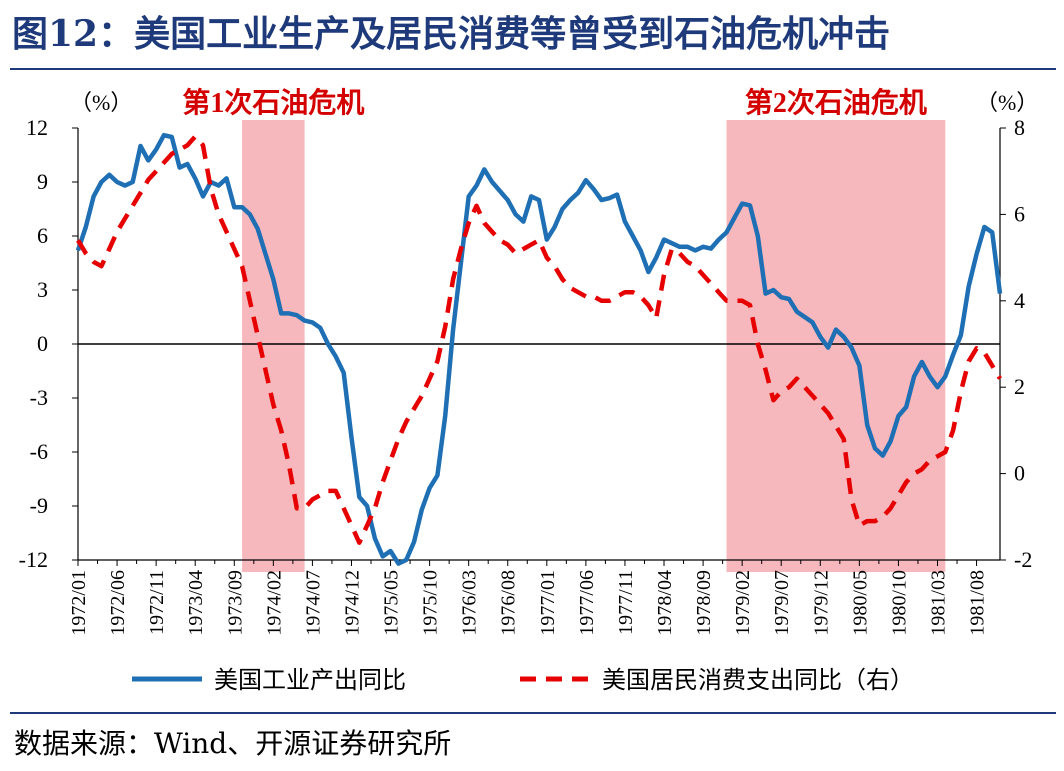  What do you see at coordinates (899, 603) in the screenshot?
I see `x-tick-label: 1980/10` at bounding box center [899, 603].